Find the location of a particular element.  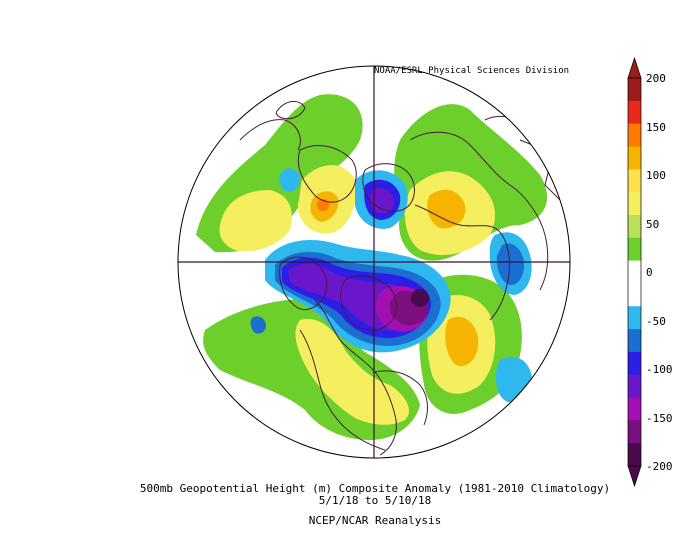

color-bar-label: -200 is located at coordinates (659, 466).